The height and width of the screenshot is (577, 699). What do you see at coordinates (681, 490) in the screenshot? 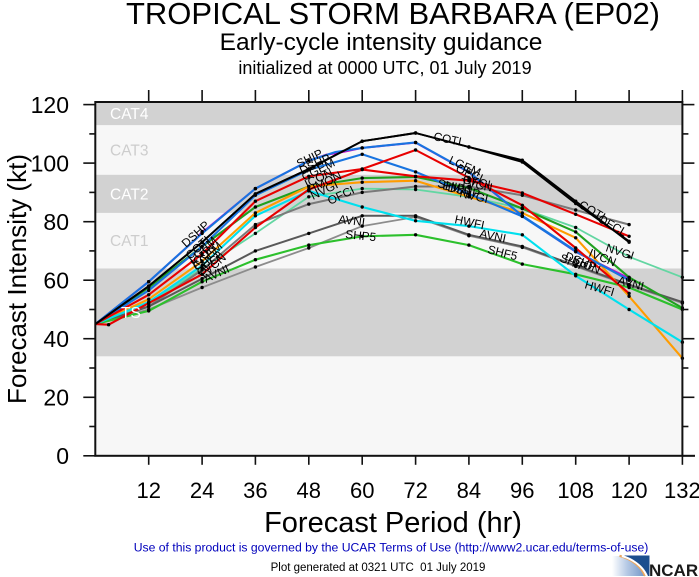
I see `svg-text: 132` at bounding box center [681, 490].